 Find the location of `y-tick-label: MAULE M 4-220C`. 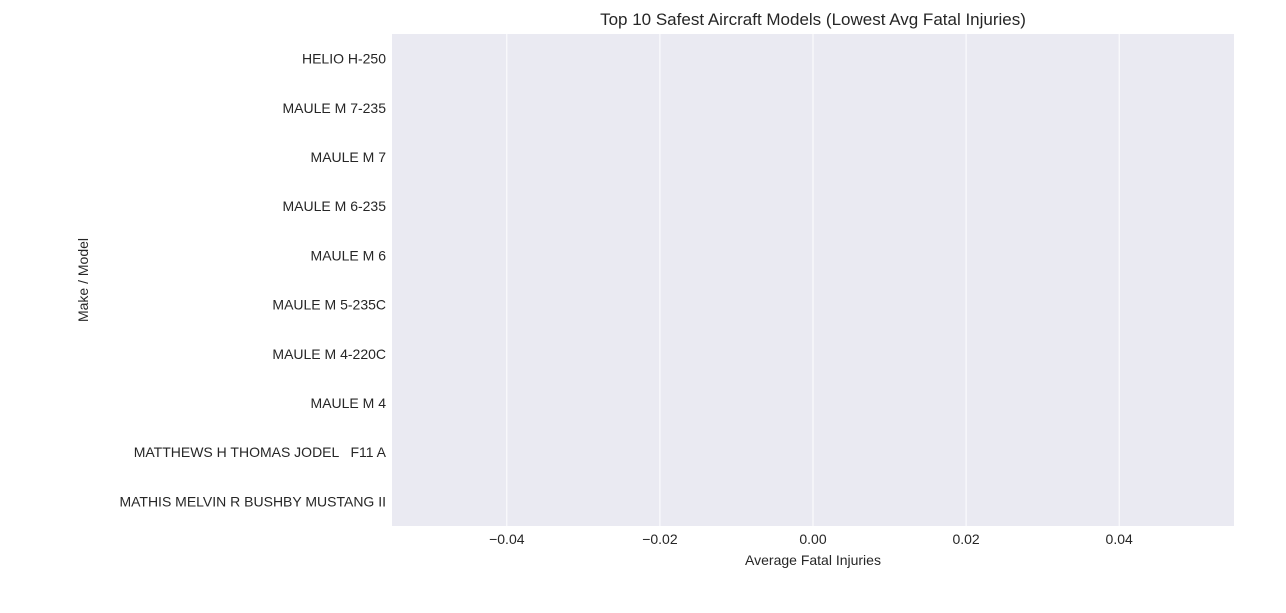

y-tick-label: MAULE M 4-220C is located at coordinates (329, 354).